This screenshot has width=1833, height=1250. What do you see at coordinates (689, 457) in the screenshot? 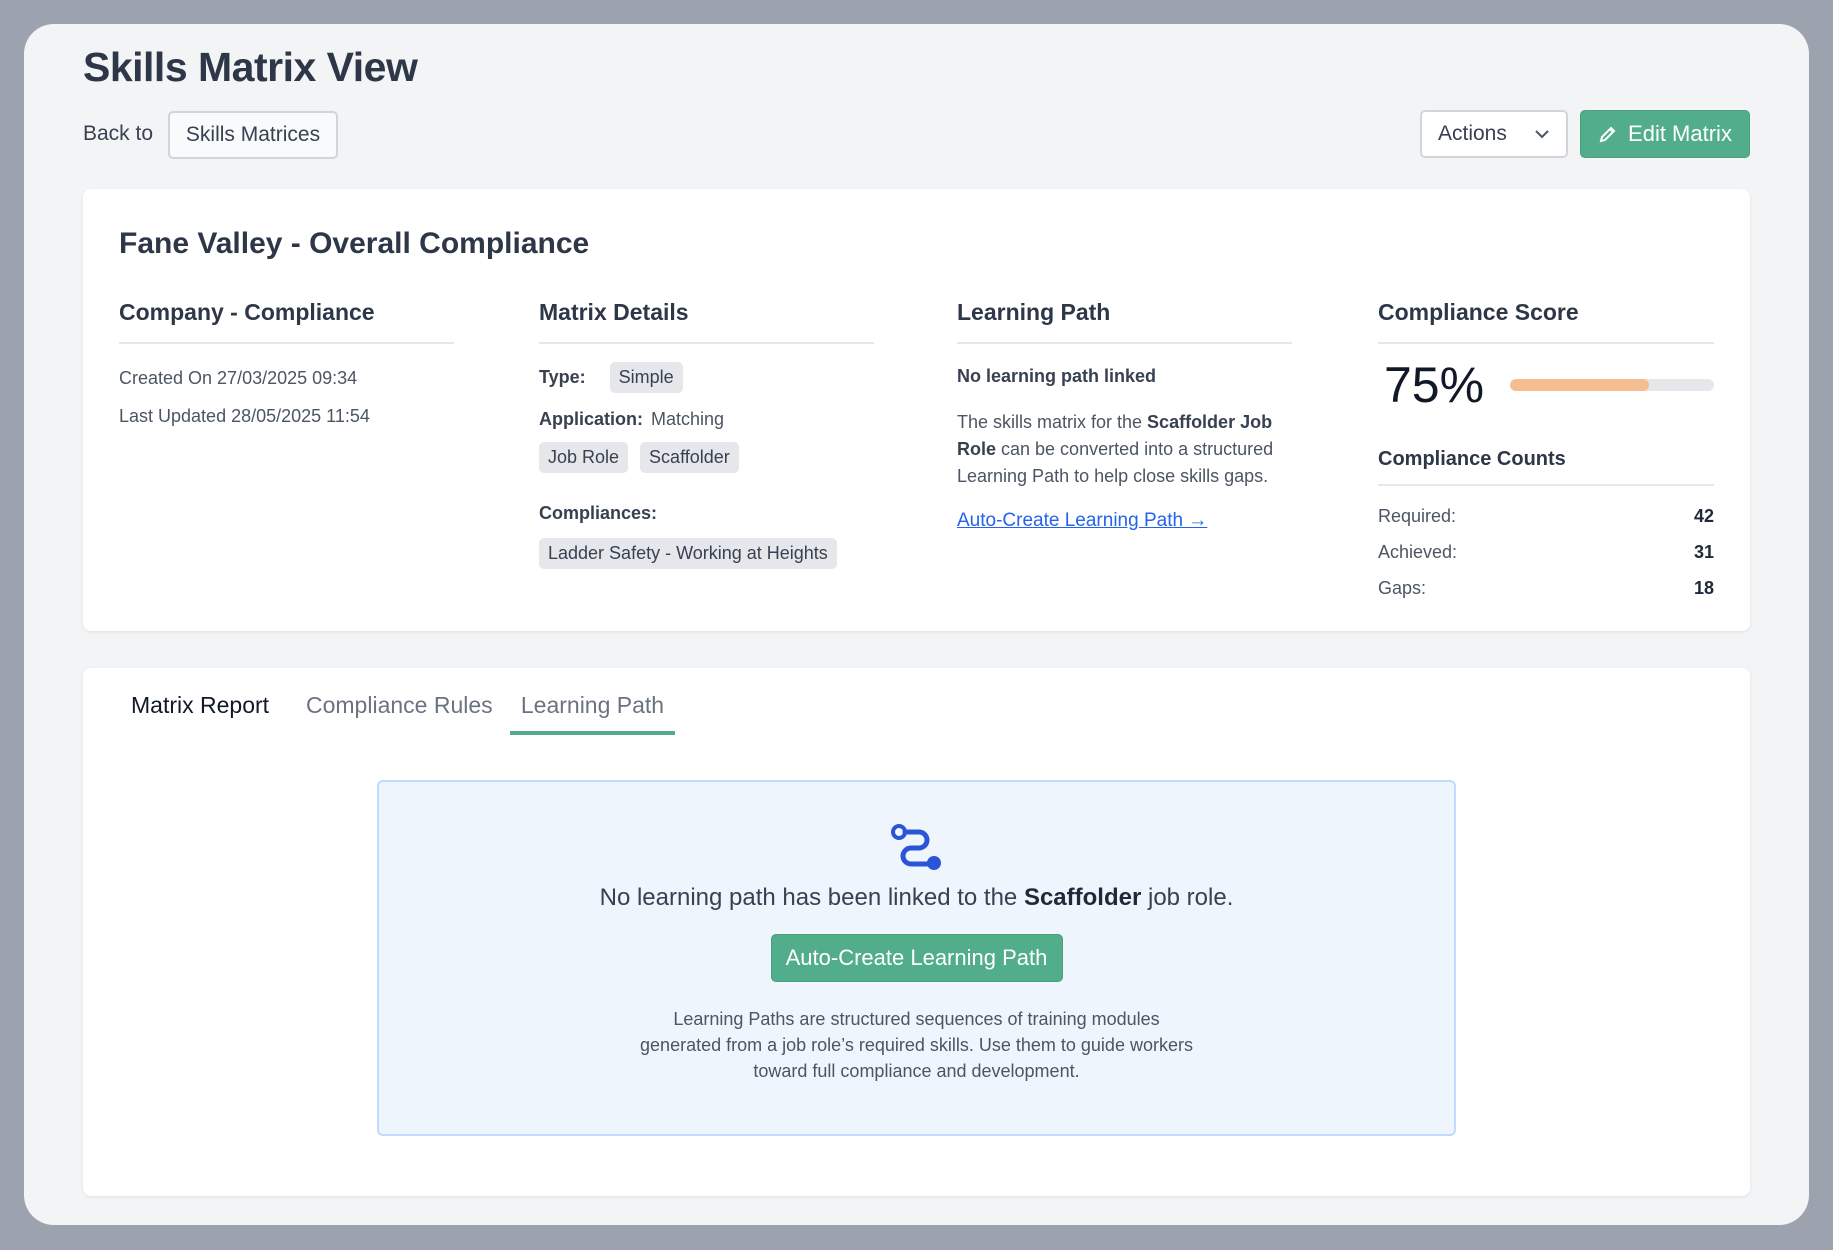
I see `scaffolder-chip: Scaffolder` at bounding box center [689, 457].